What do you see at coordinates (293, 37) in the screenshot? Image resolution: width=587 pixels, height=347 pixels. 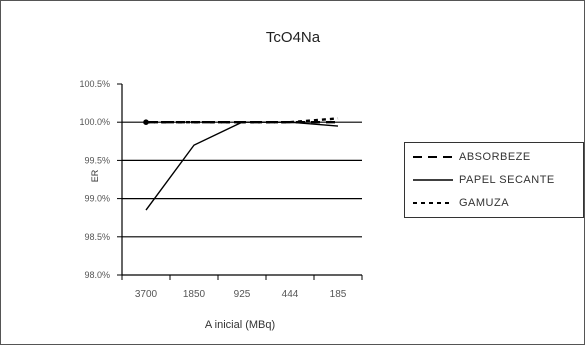 I see `chart-title: TcO4Na` at bounding box center [293, 37].